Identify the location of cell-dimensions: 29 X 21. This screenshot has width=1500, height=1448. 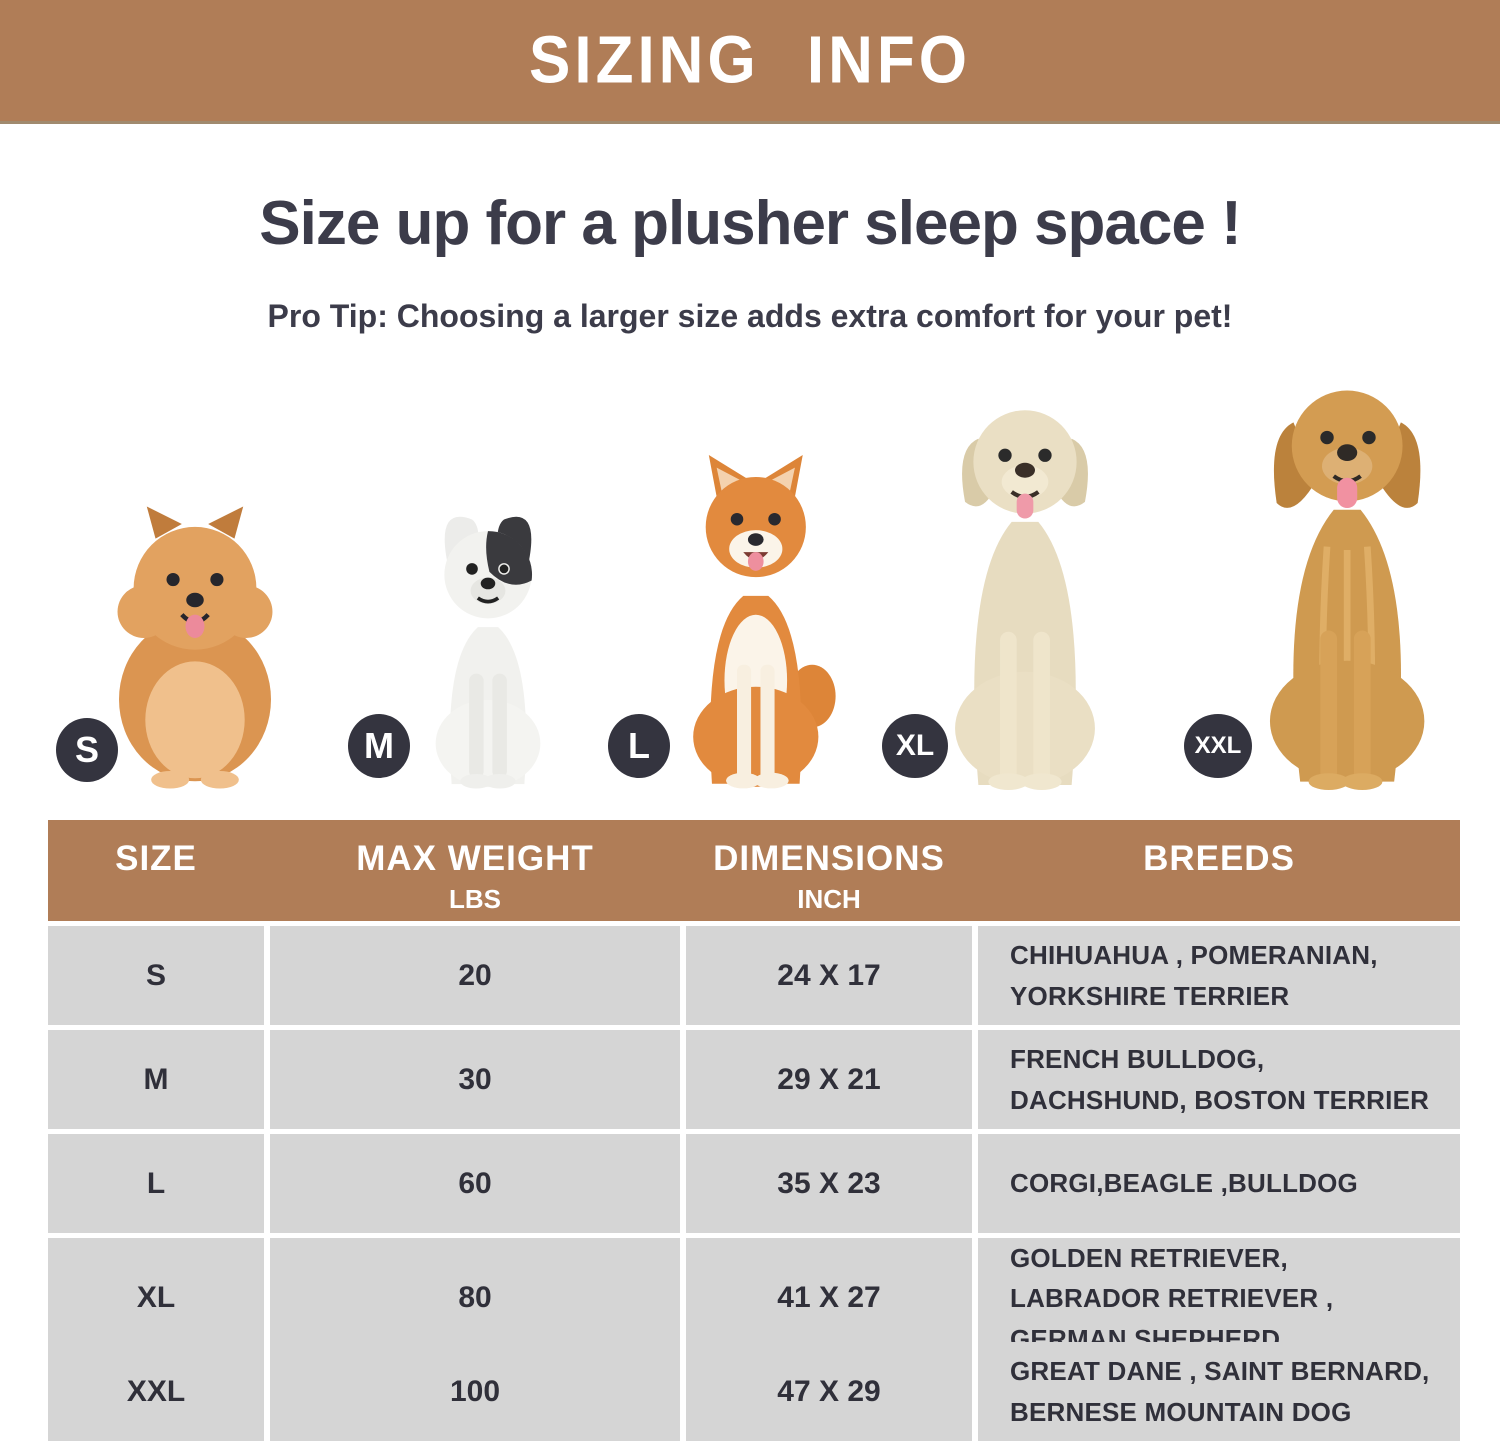
(829, 1079).